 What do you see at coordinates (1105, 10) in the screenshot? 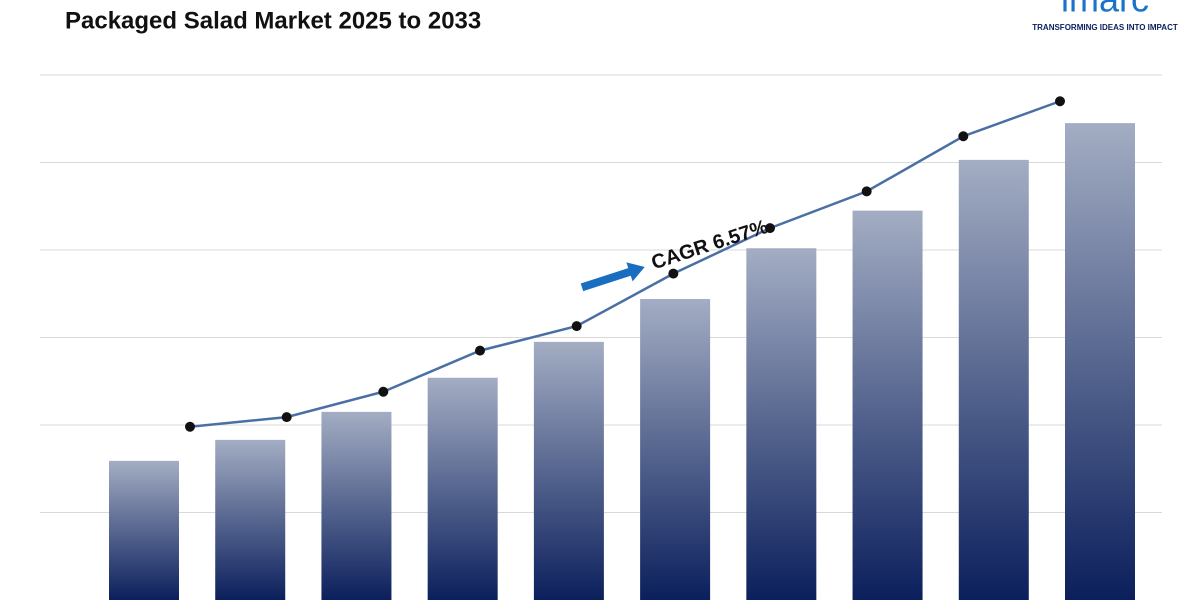
I see `logo: imarc` at bounding box center [1105, 10].